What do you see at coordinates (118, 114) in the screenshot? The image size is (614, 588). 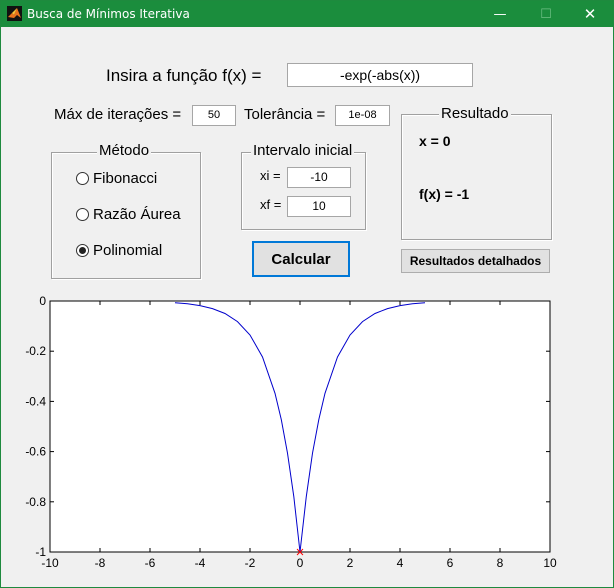 I see `iterations-label: Máx de iterações =` at bounding box center [118, 114].